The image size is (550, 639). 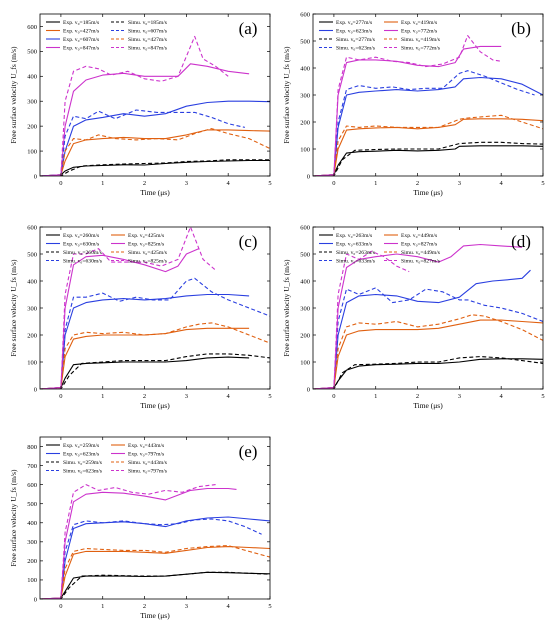 What do you see at coordinates (521, 28) in the screenshot?
I see `panel-label: (b)` at bounding box center [521, 28].